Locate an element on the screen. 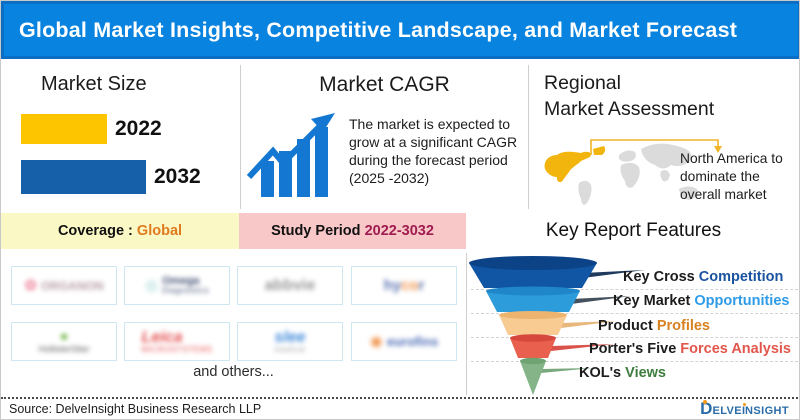 Image resolution: width=800 pixels, height=420 pixels. company-logo-omega-diagnostics: ◎ Omega Diagnostics is located at coordinates (177, 285).